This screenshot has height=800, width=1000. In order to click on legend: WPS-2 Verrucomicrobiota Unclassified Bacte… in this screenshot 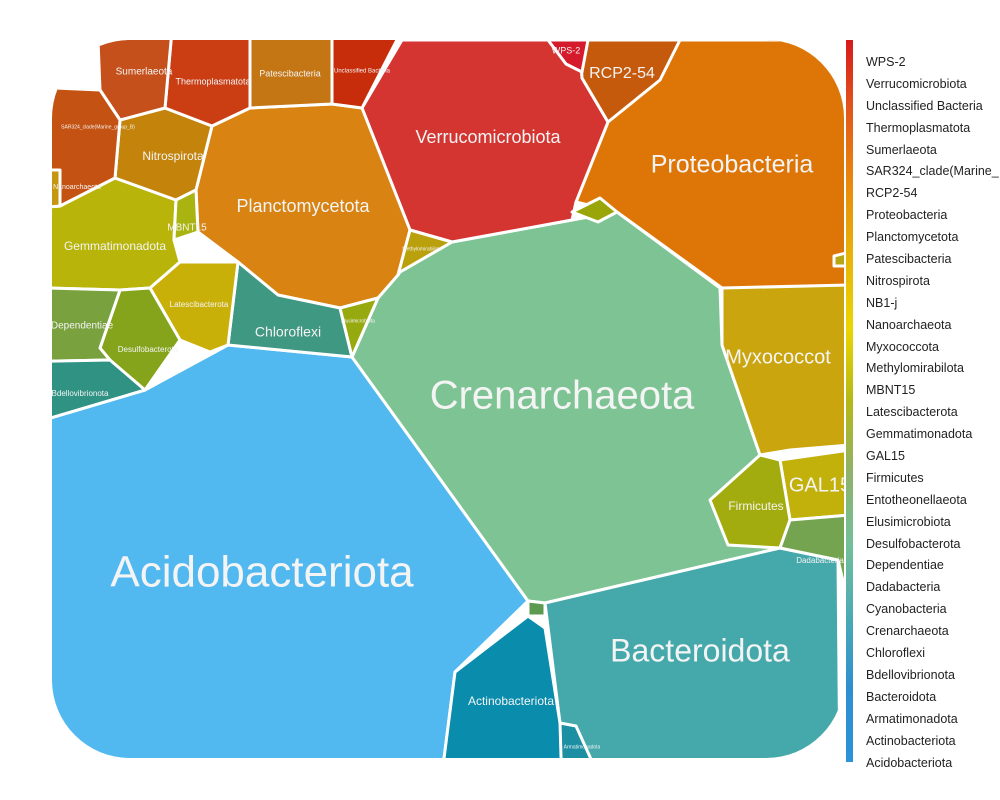, I will do `click(923, 405)`.